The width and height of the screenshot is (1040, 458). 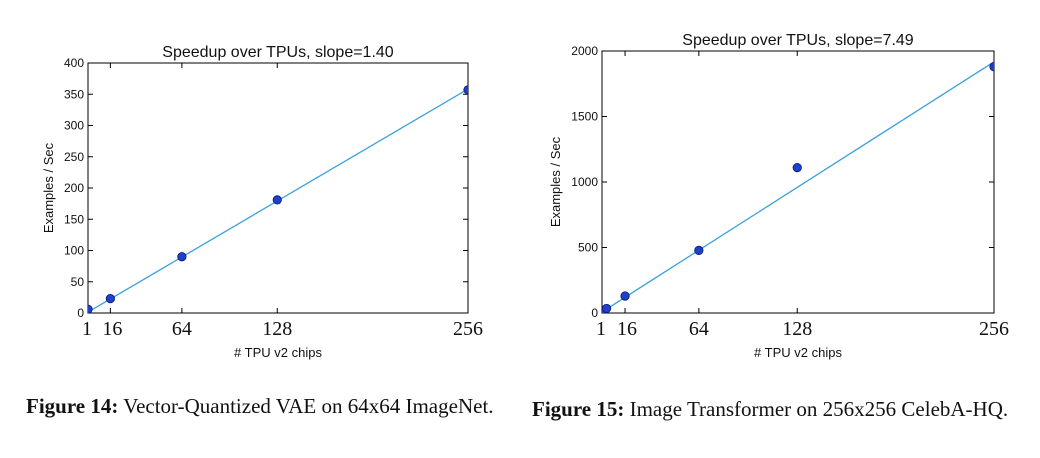 What do you see at coordinates (74, 126) in the screenshot?
I see `y-tick-label: 300` at bounding box center [74, 126].